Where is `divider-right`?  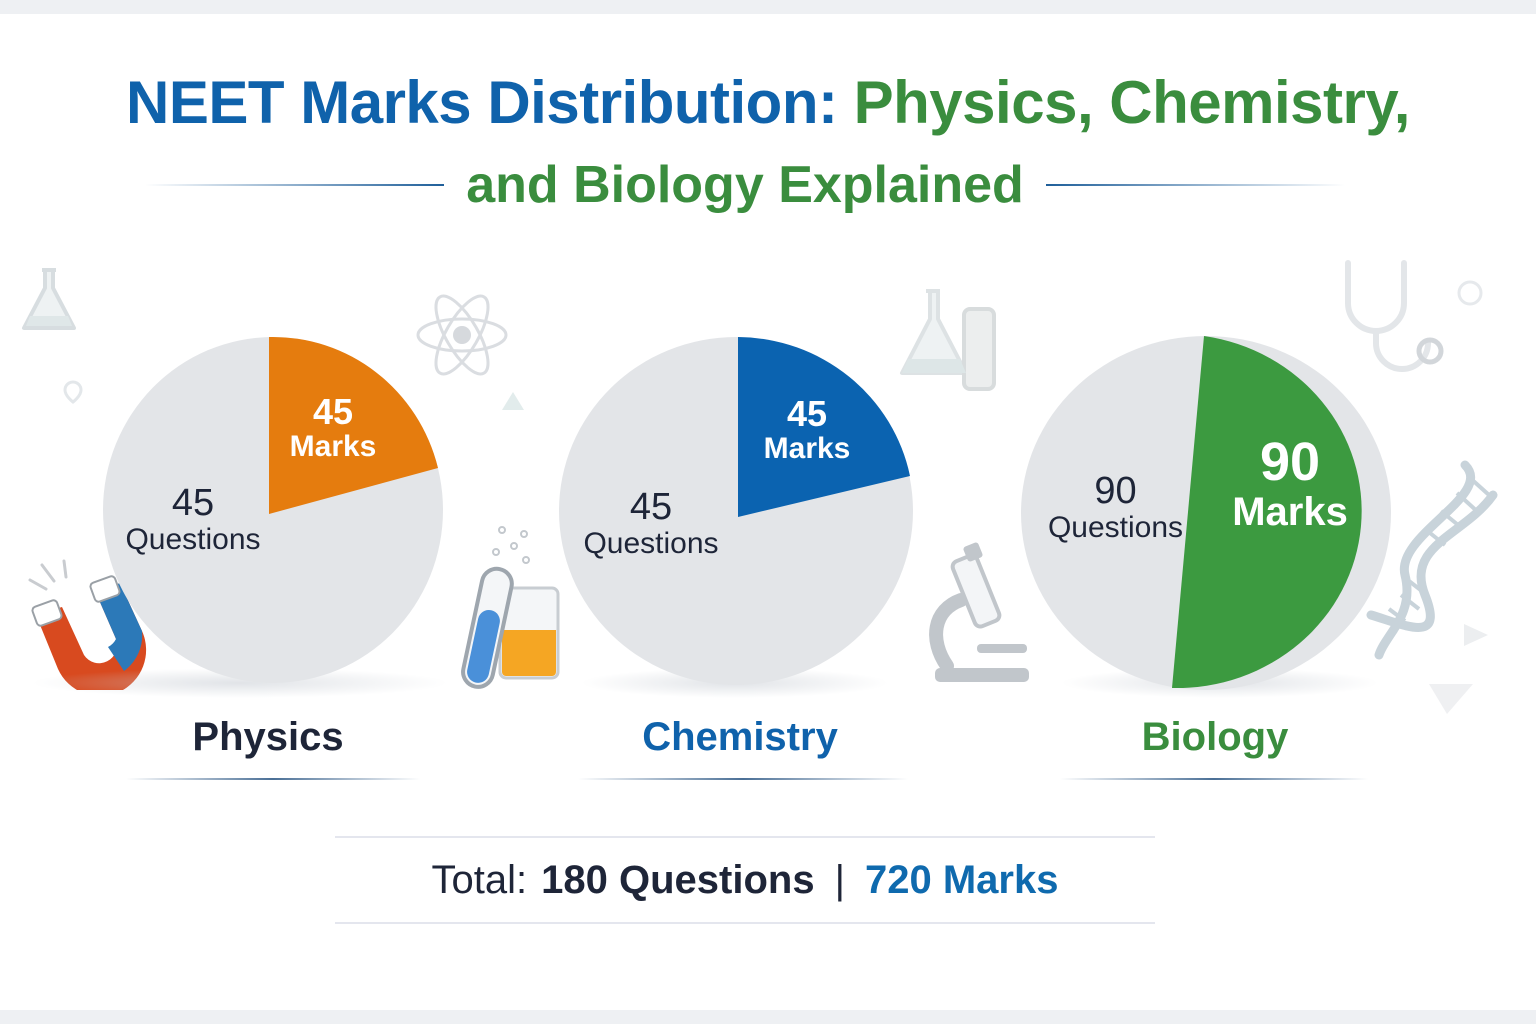 divider-right is located at coordinates (1195, 185).